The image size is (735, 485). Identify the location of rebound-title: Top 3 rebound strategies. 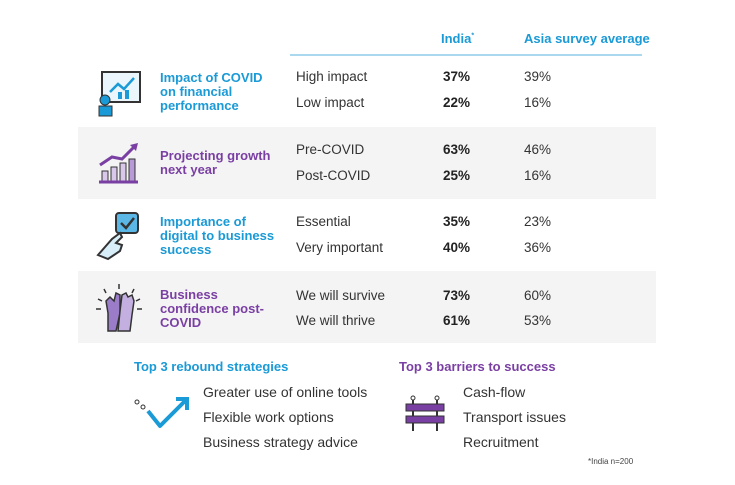
(211, 366).